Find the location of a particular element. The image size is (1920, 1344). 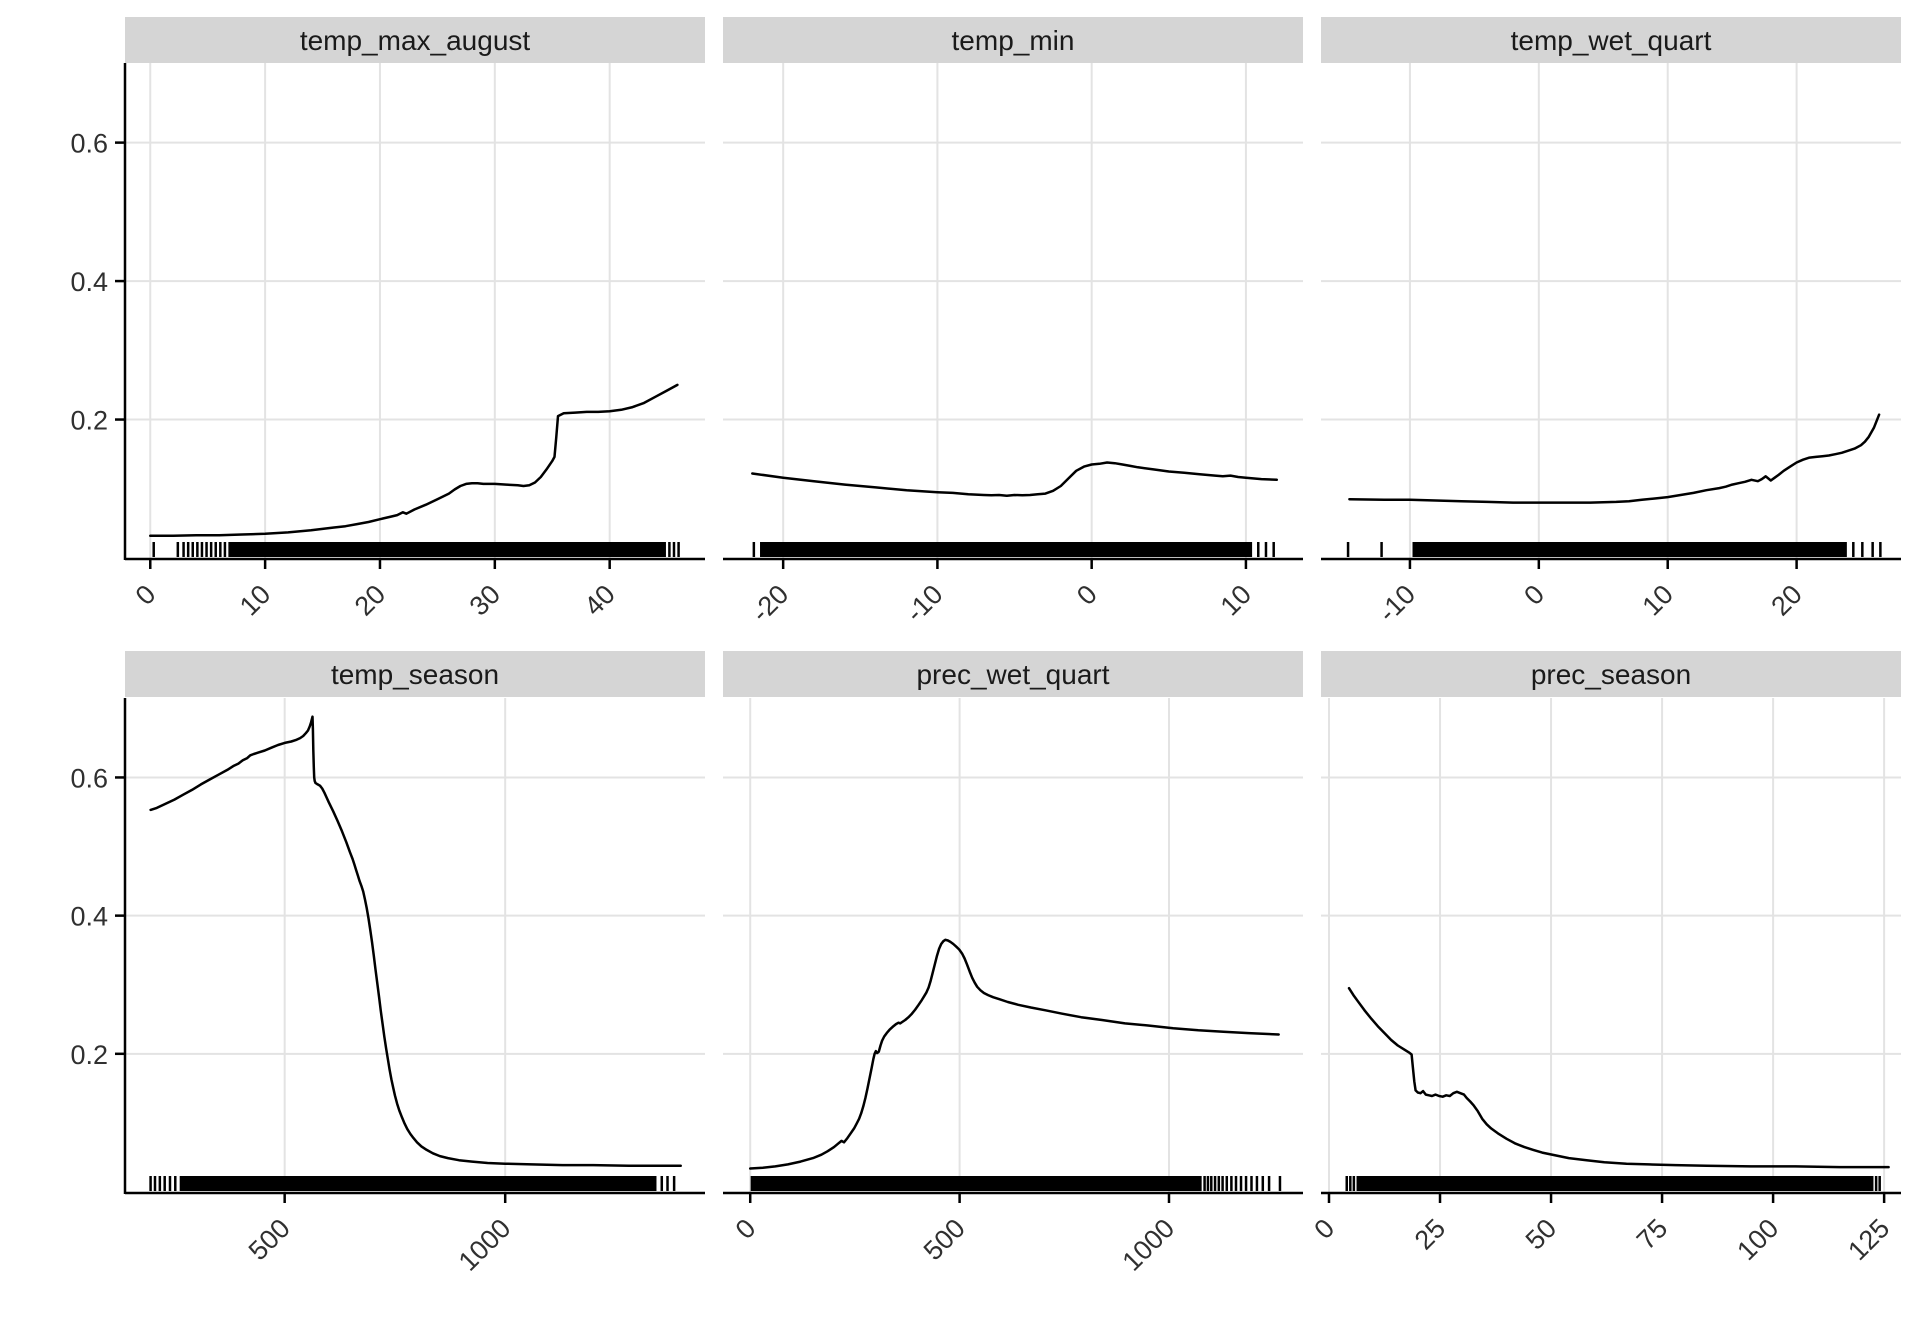

facet-strip-title: prec_season is located at coordinates (1611, 674).